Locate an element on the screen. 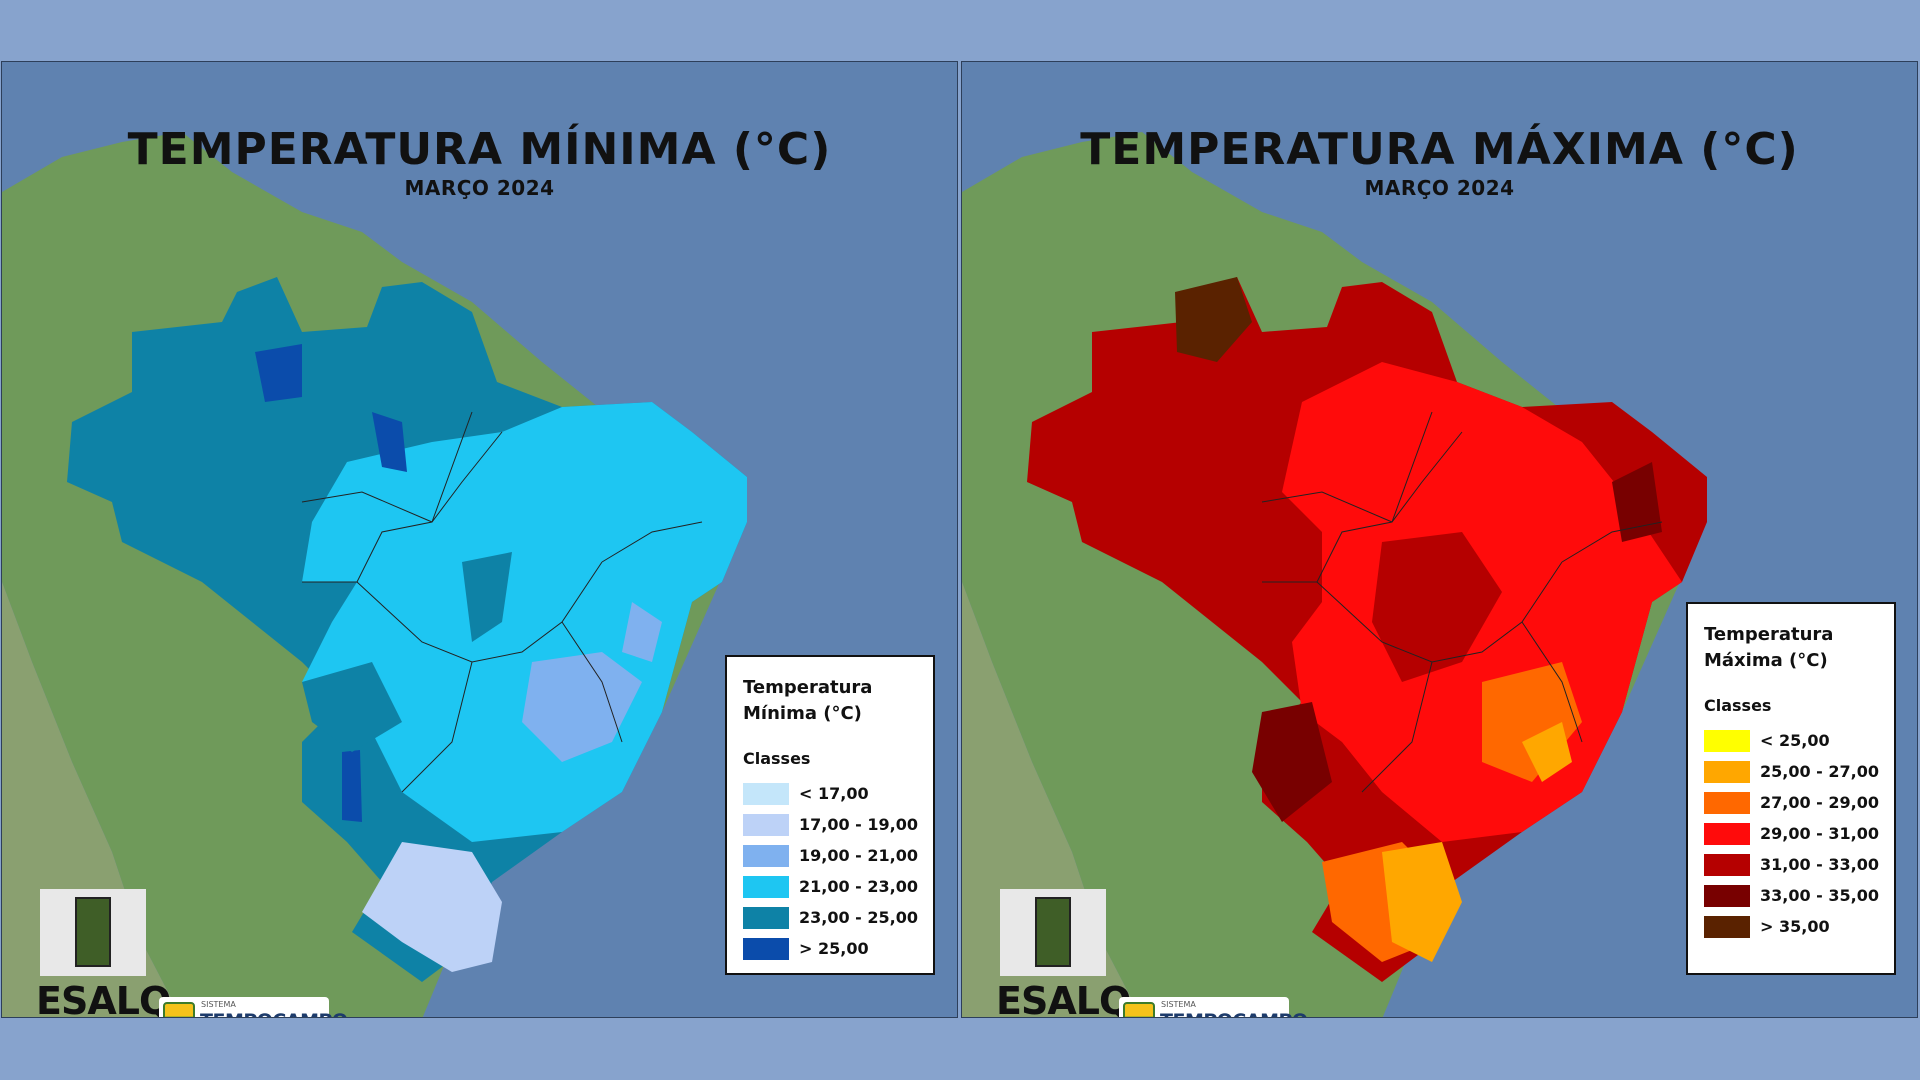 The width and height of the screenshot is (1920, 1080). legend-item: 31,00 - 33,00 is located at coordinates (1791, 864).